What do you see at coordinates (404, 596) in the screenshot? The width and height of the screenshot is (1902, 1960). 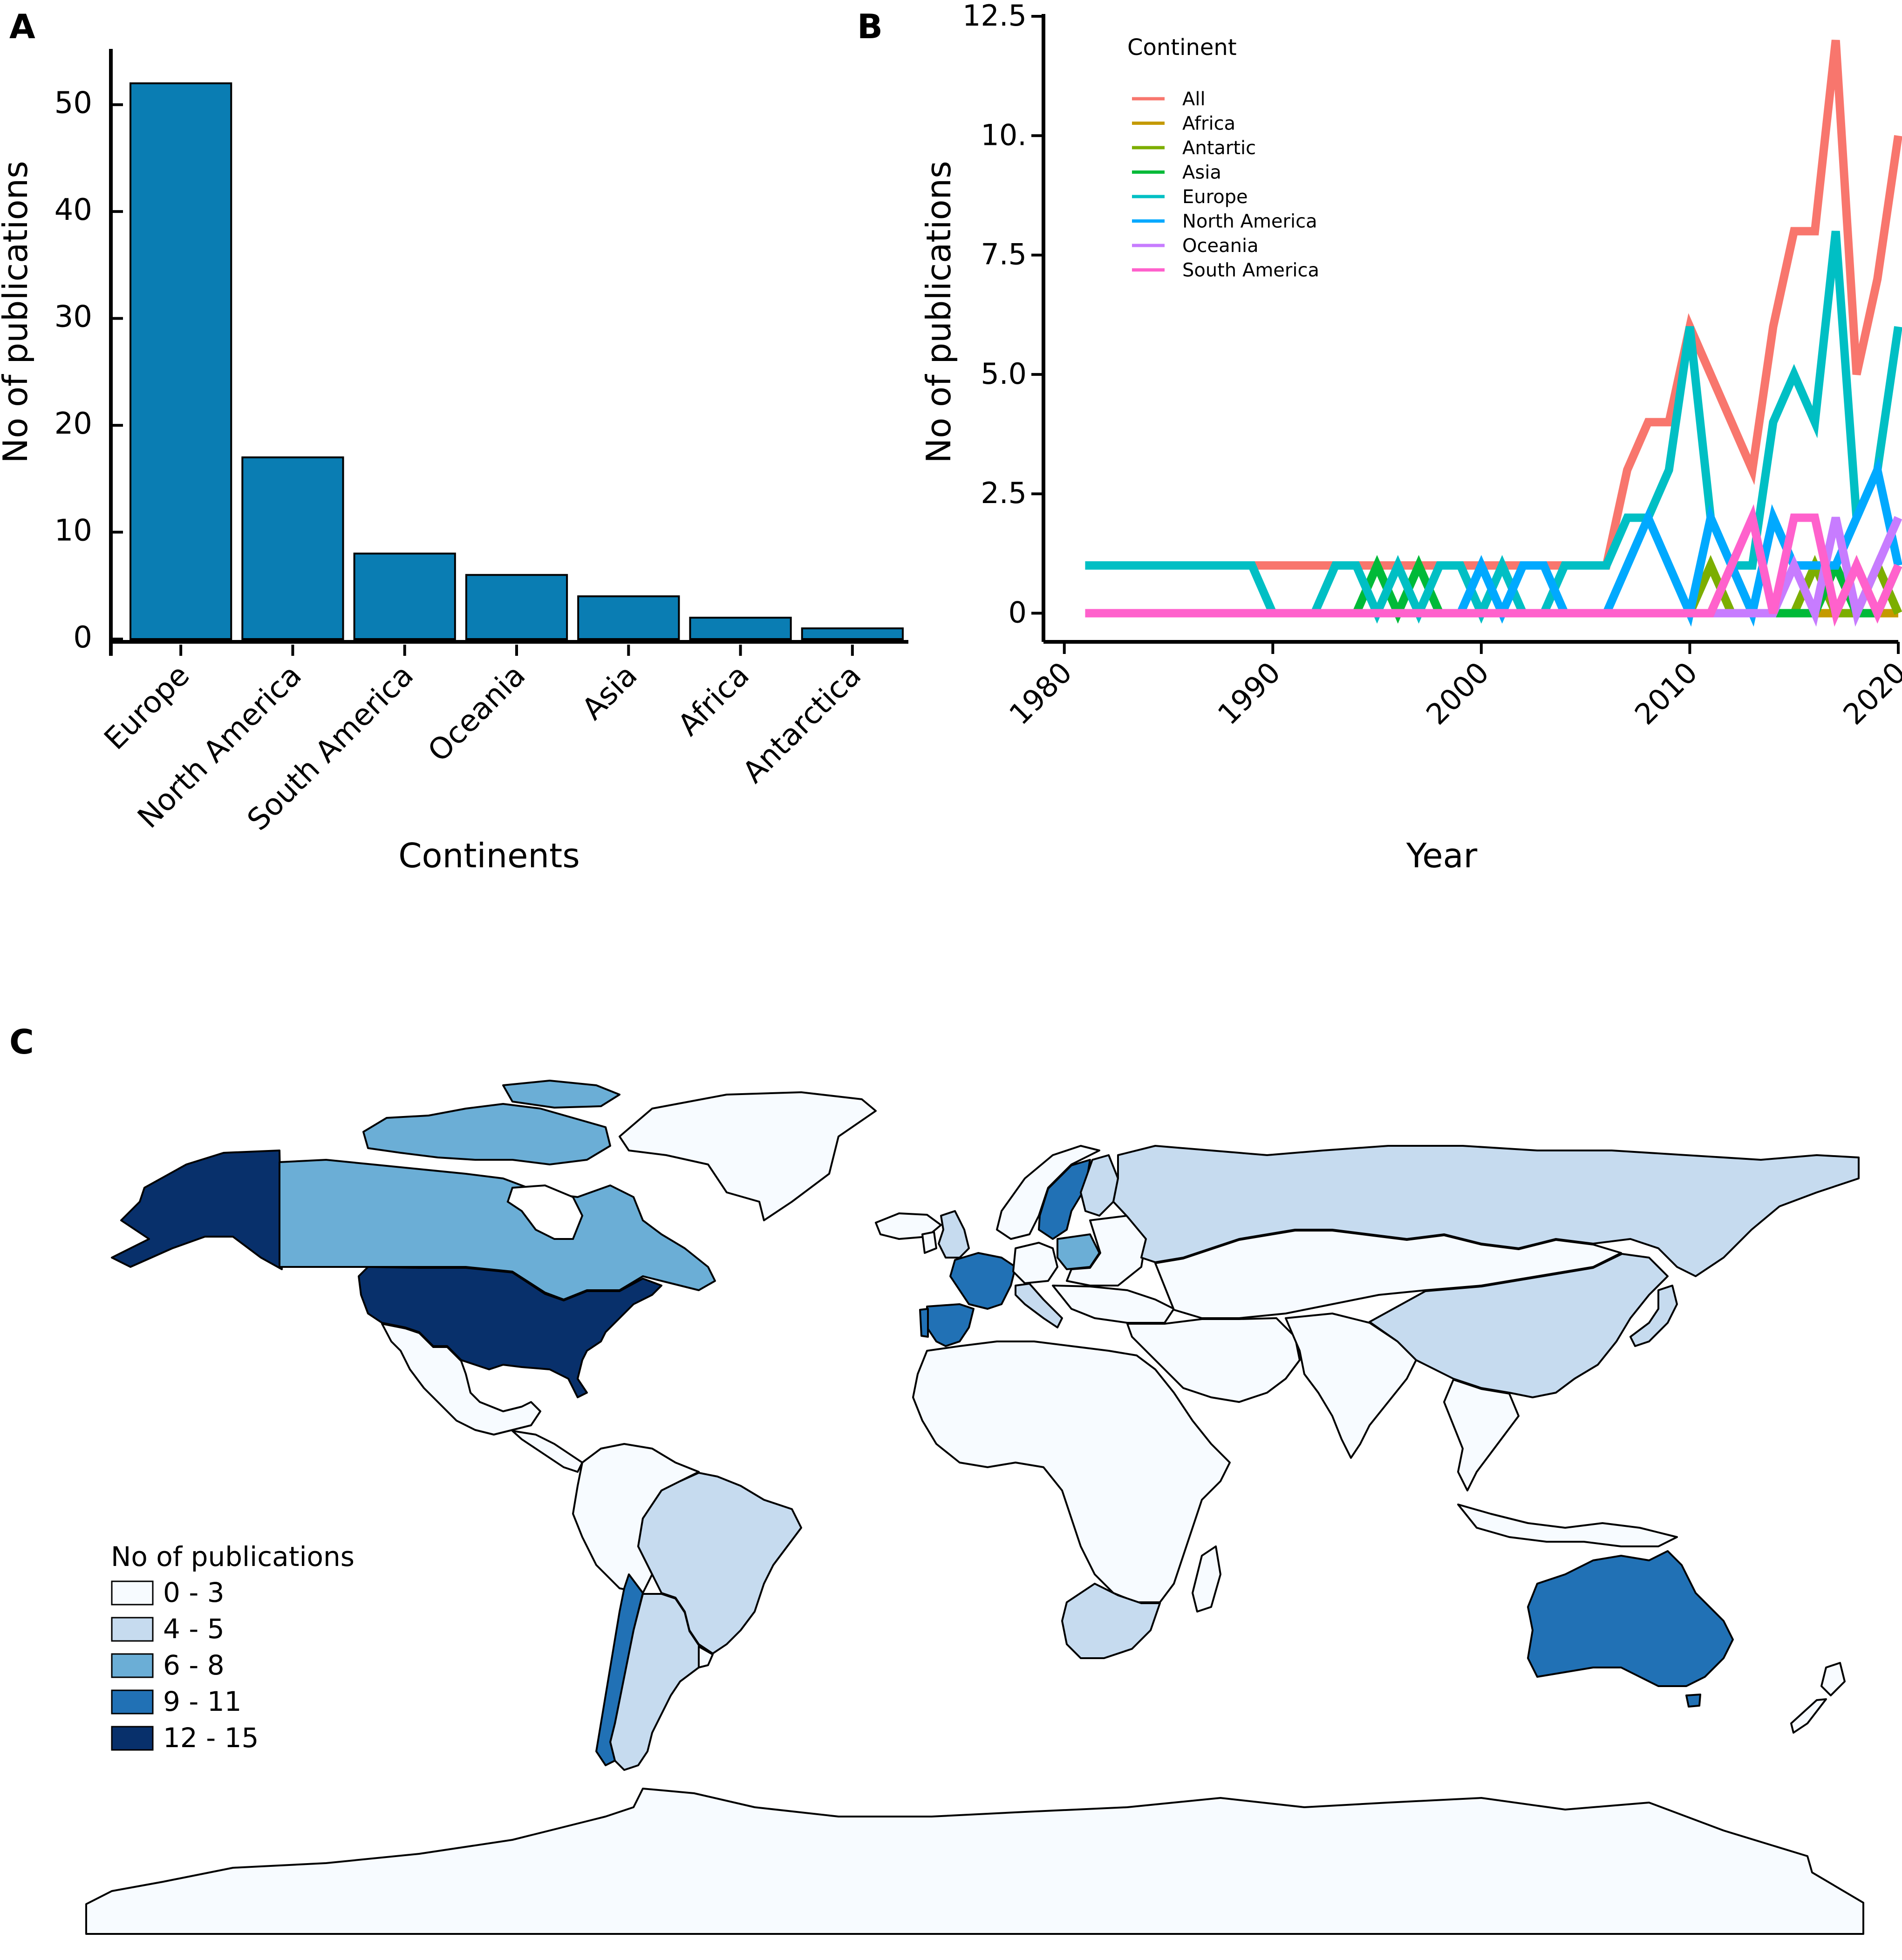 I see `bar-south-america` at bounding box center [404, 596].